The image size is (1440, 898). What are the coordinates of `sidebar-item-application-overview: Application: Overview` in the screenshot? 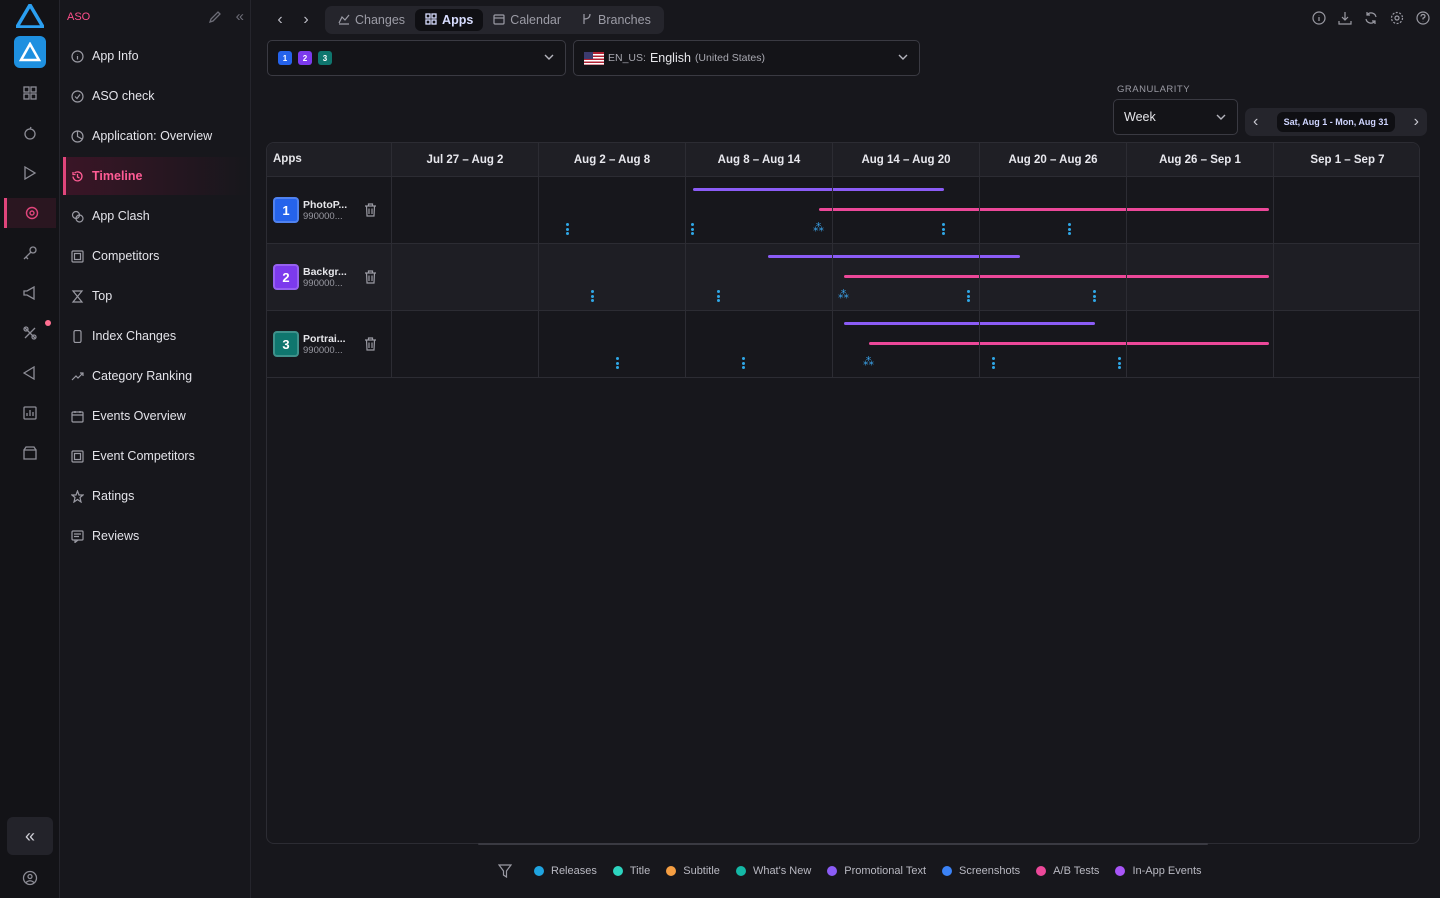 It's located at (155, 136).